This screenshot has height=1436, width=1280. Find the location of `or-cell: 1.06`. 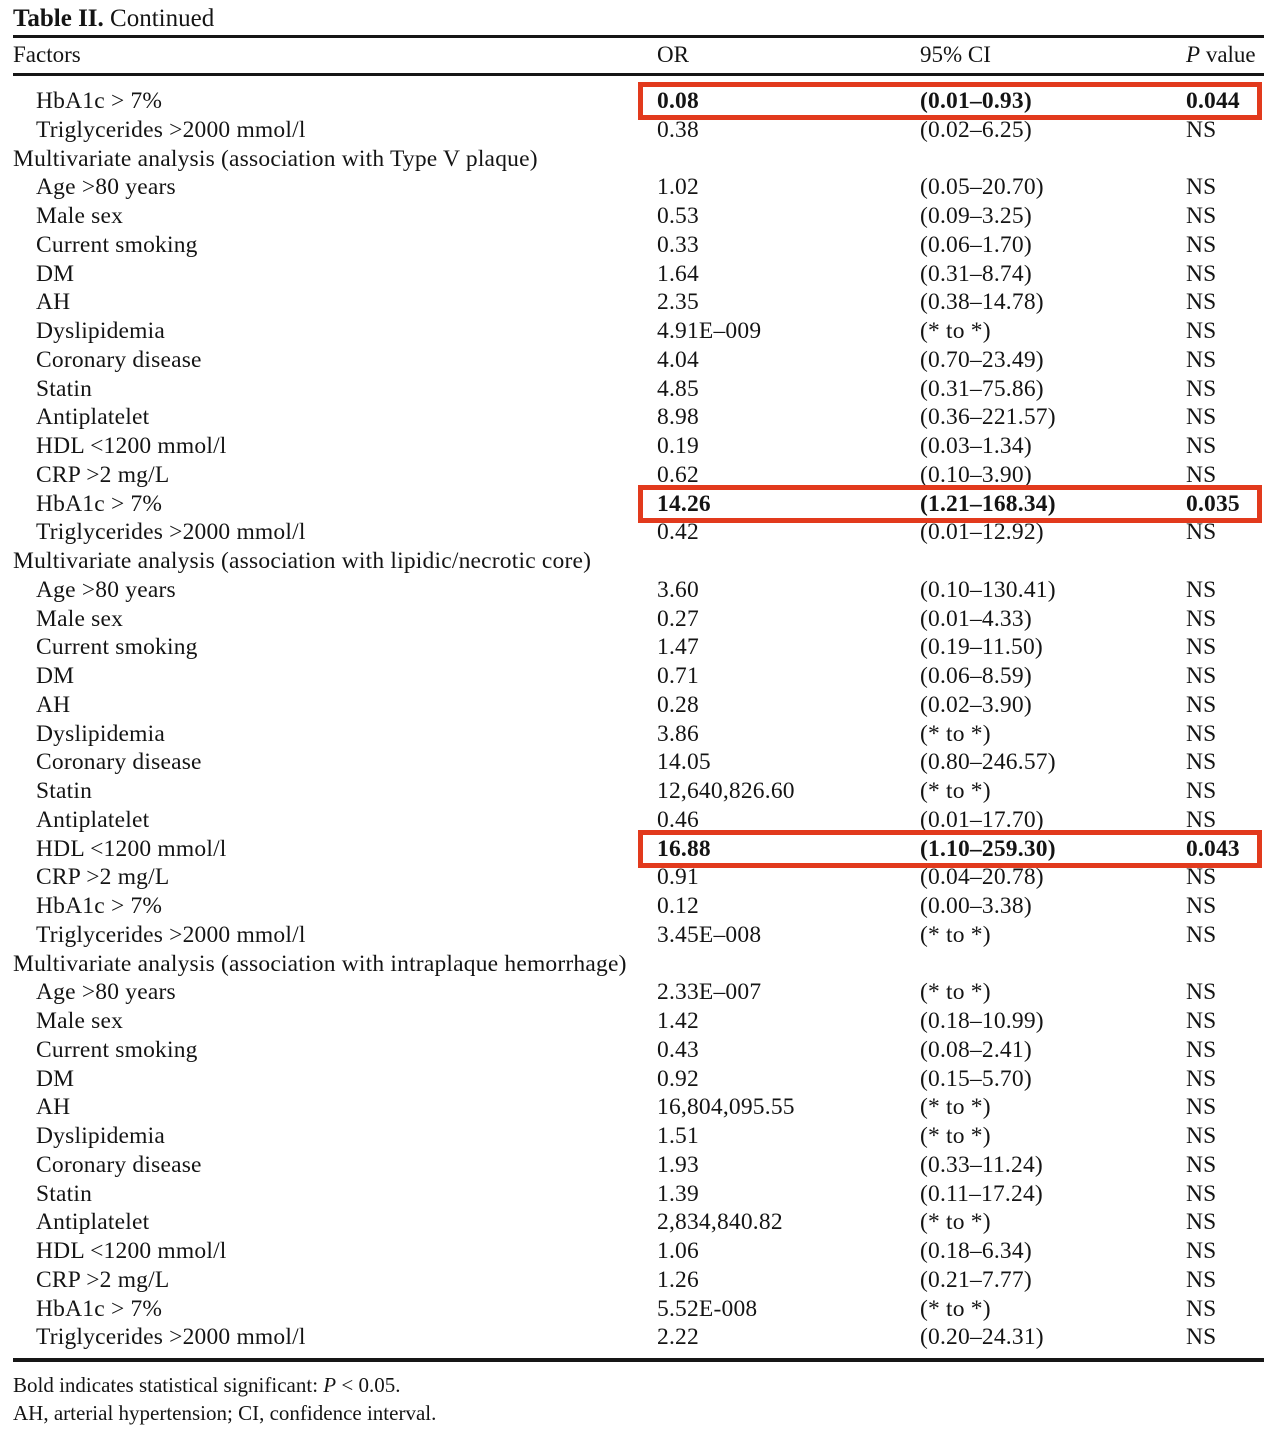

or-cell: 1.06 is located at coordinates (678, 1251).